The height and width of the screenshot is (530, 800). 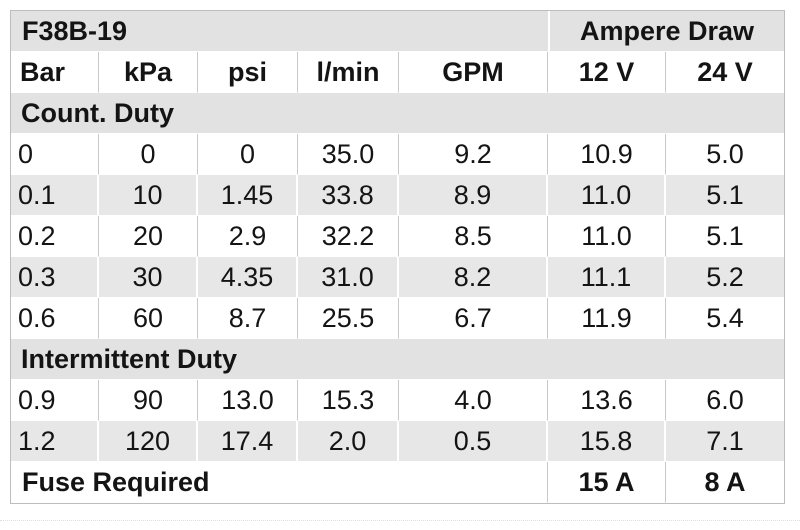 I want to click on table-cell: 11.1, so click(x=607, y=277).